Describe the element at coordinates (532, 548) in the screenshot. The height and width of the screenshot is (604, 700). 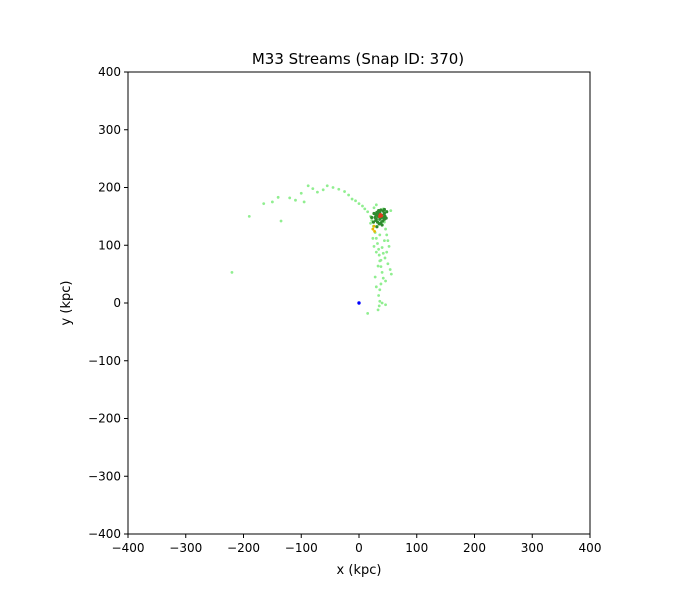
I see `x-tick-label: 300` at that location.